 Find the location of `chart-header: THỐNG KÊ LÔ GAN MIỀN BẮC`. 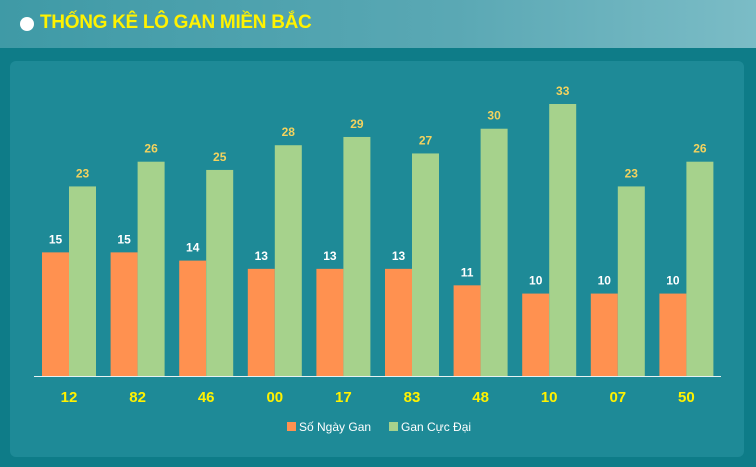

chart-header: THỐNG KÊ LÔ GAN MIỀN BẮC is located at coordinates (378, 24).